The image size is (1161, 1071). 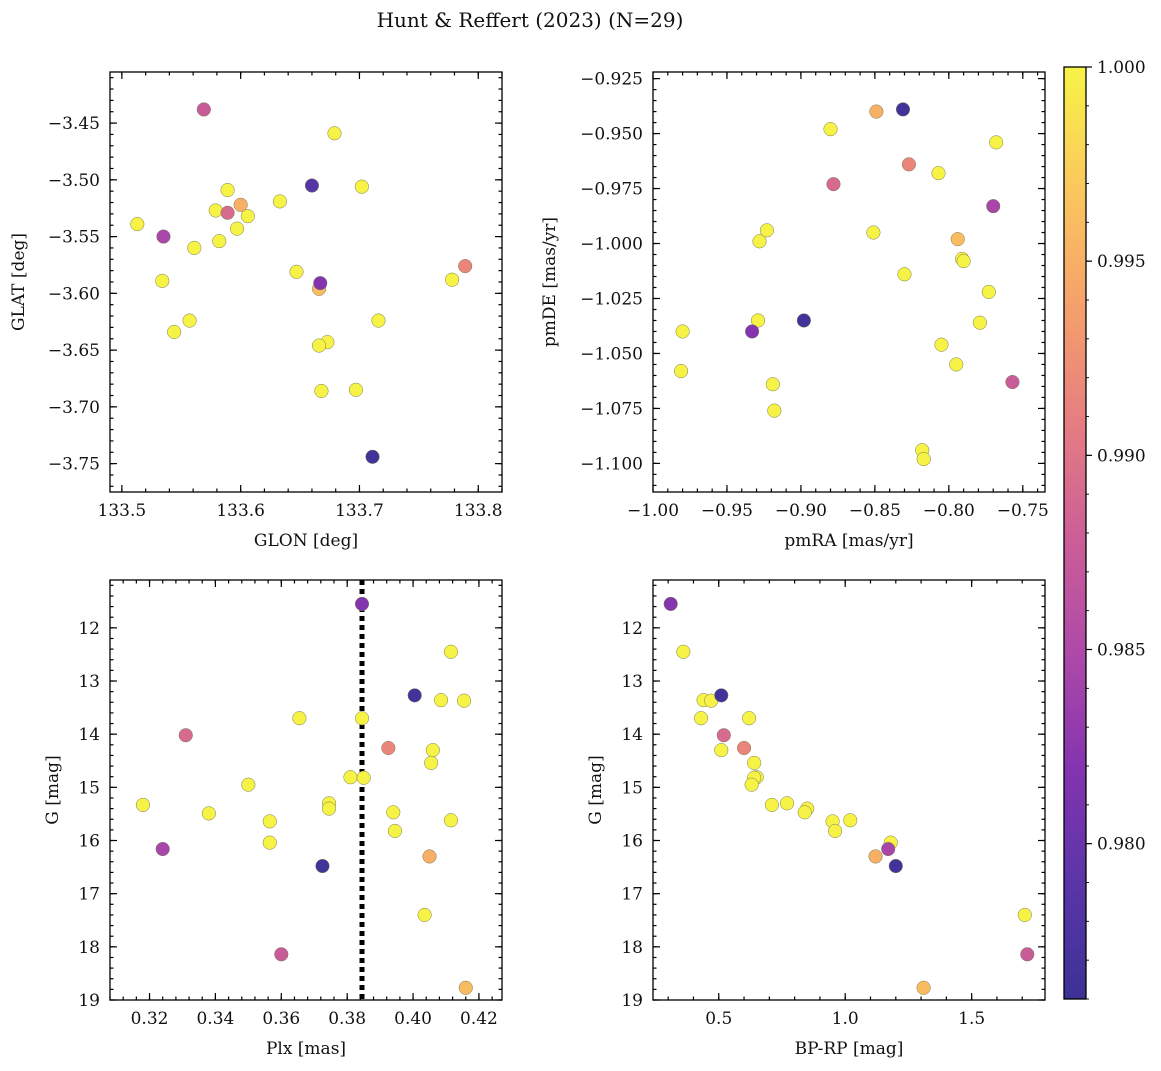 I want to click on glon-glat-ytick-label: −3.60, so click(x=74, y=294).